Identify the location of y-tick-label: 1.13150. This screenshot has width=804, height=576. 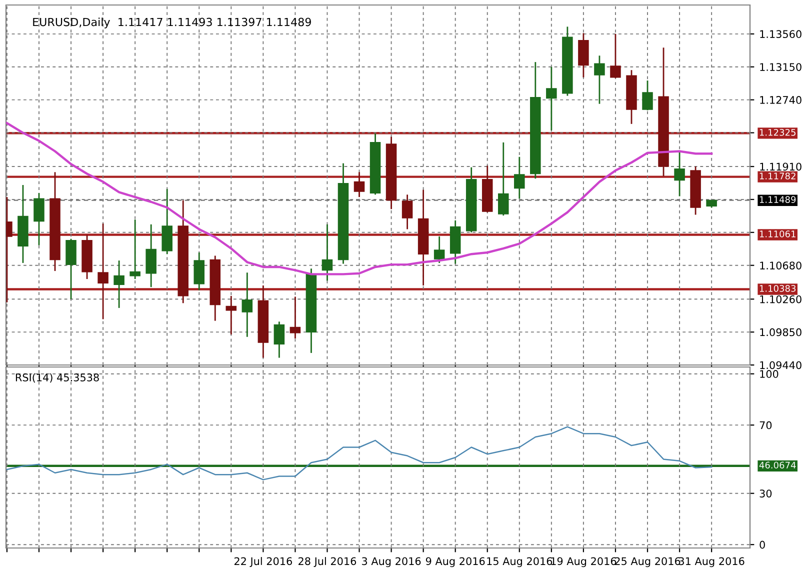
(781, 67).